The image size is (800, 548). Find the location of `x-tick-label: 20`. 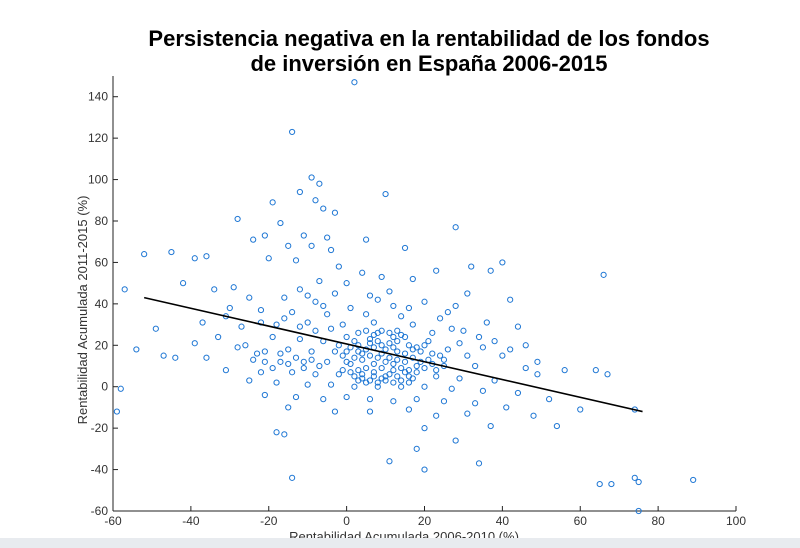

x-tick-label: 20 is located at coordinates (425, 521).